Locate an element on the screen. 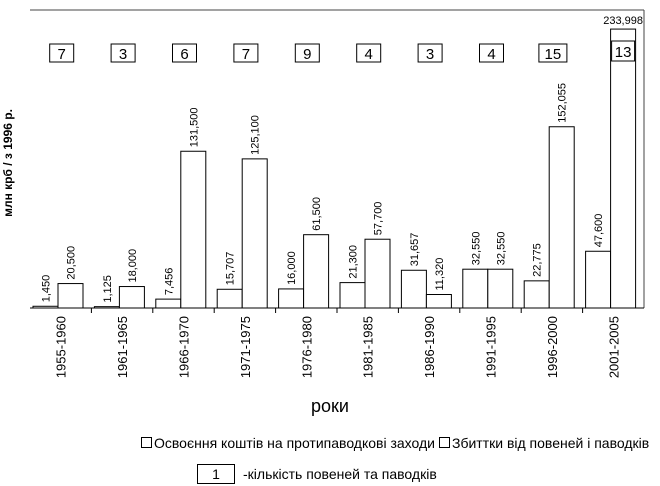 The image size is (660, 486). x-tick-label: 1991-1995 is located at coordinates (491, 347).